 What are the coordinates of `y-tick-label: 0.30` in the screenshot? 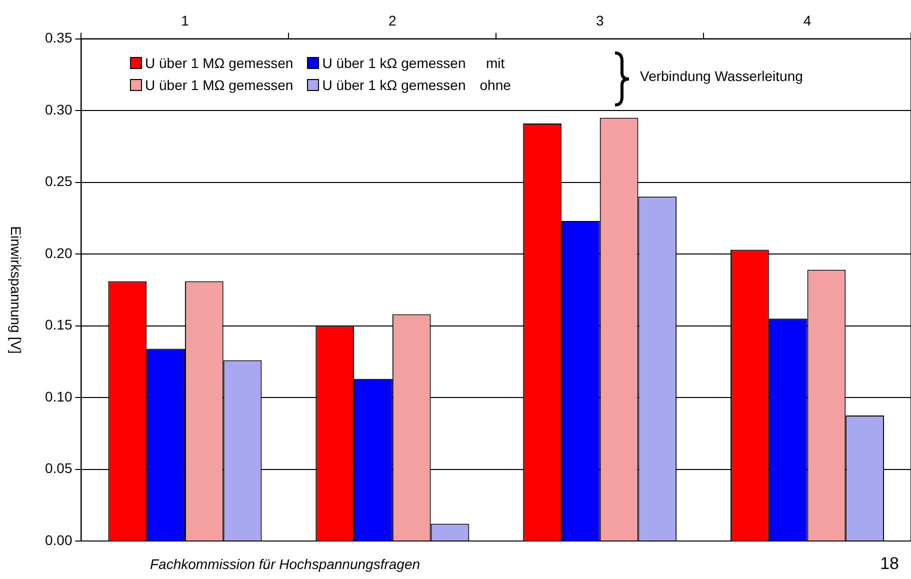 It's located at (58, 109).